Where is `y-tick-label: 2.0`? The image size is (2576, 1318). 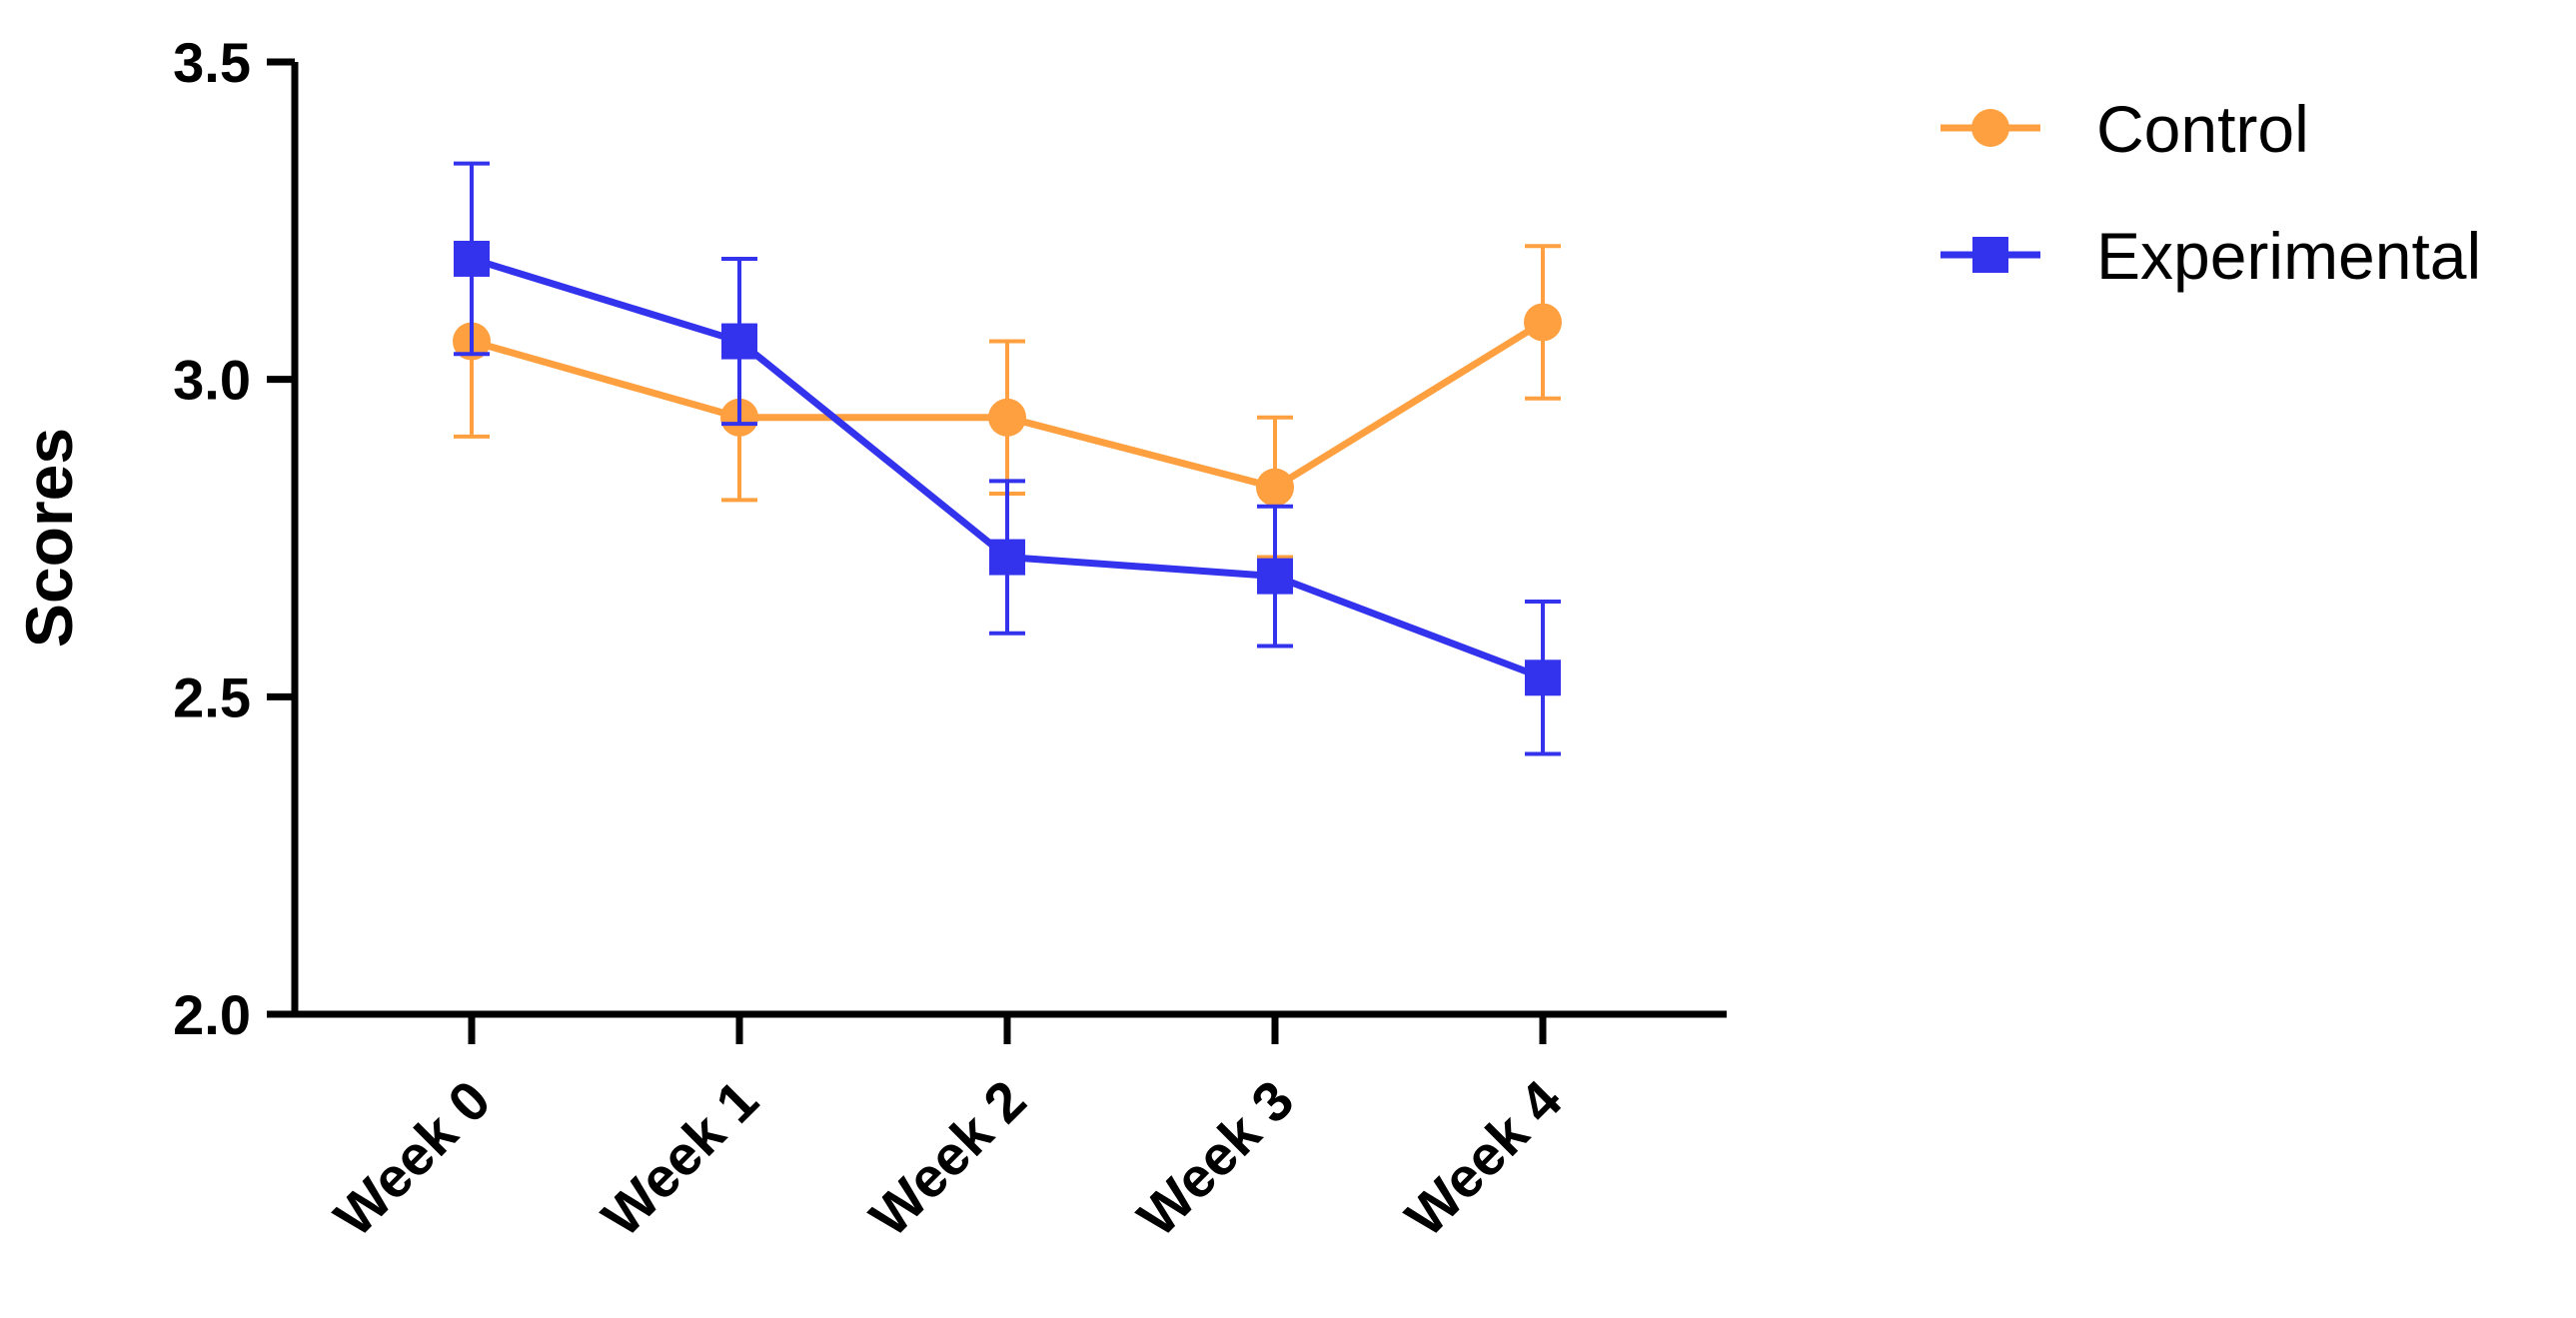
y-tick-label: 2.0 is located at coordinates (212, 1015).